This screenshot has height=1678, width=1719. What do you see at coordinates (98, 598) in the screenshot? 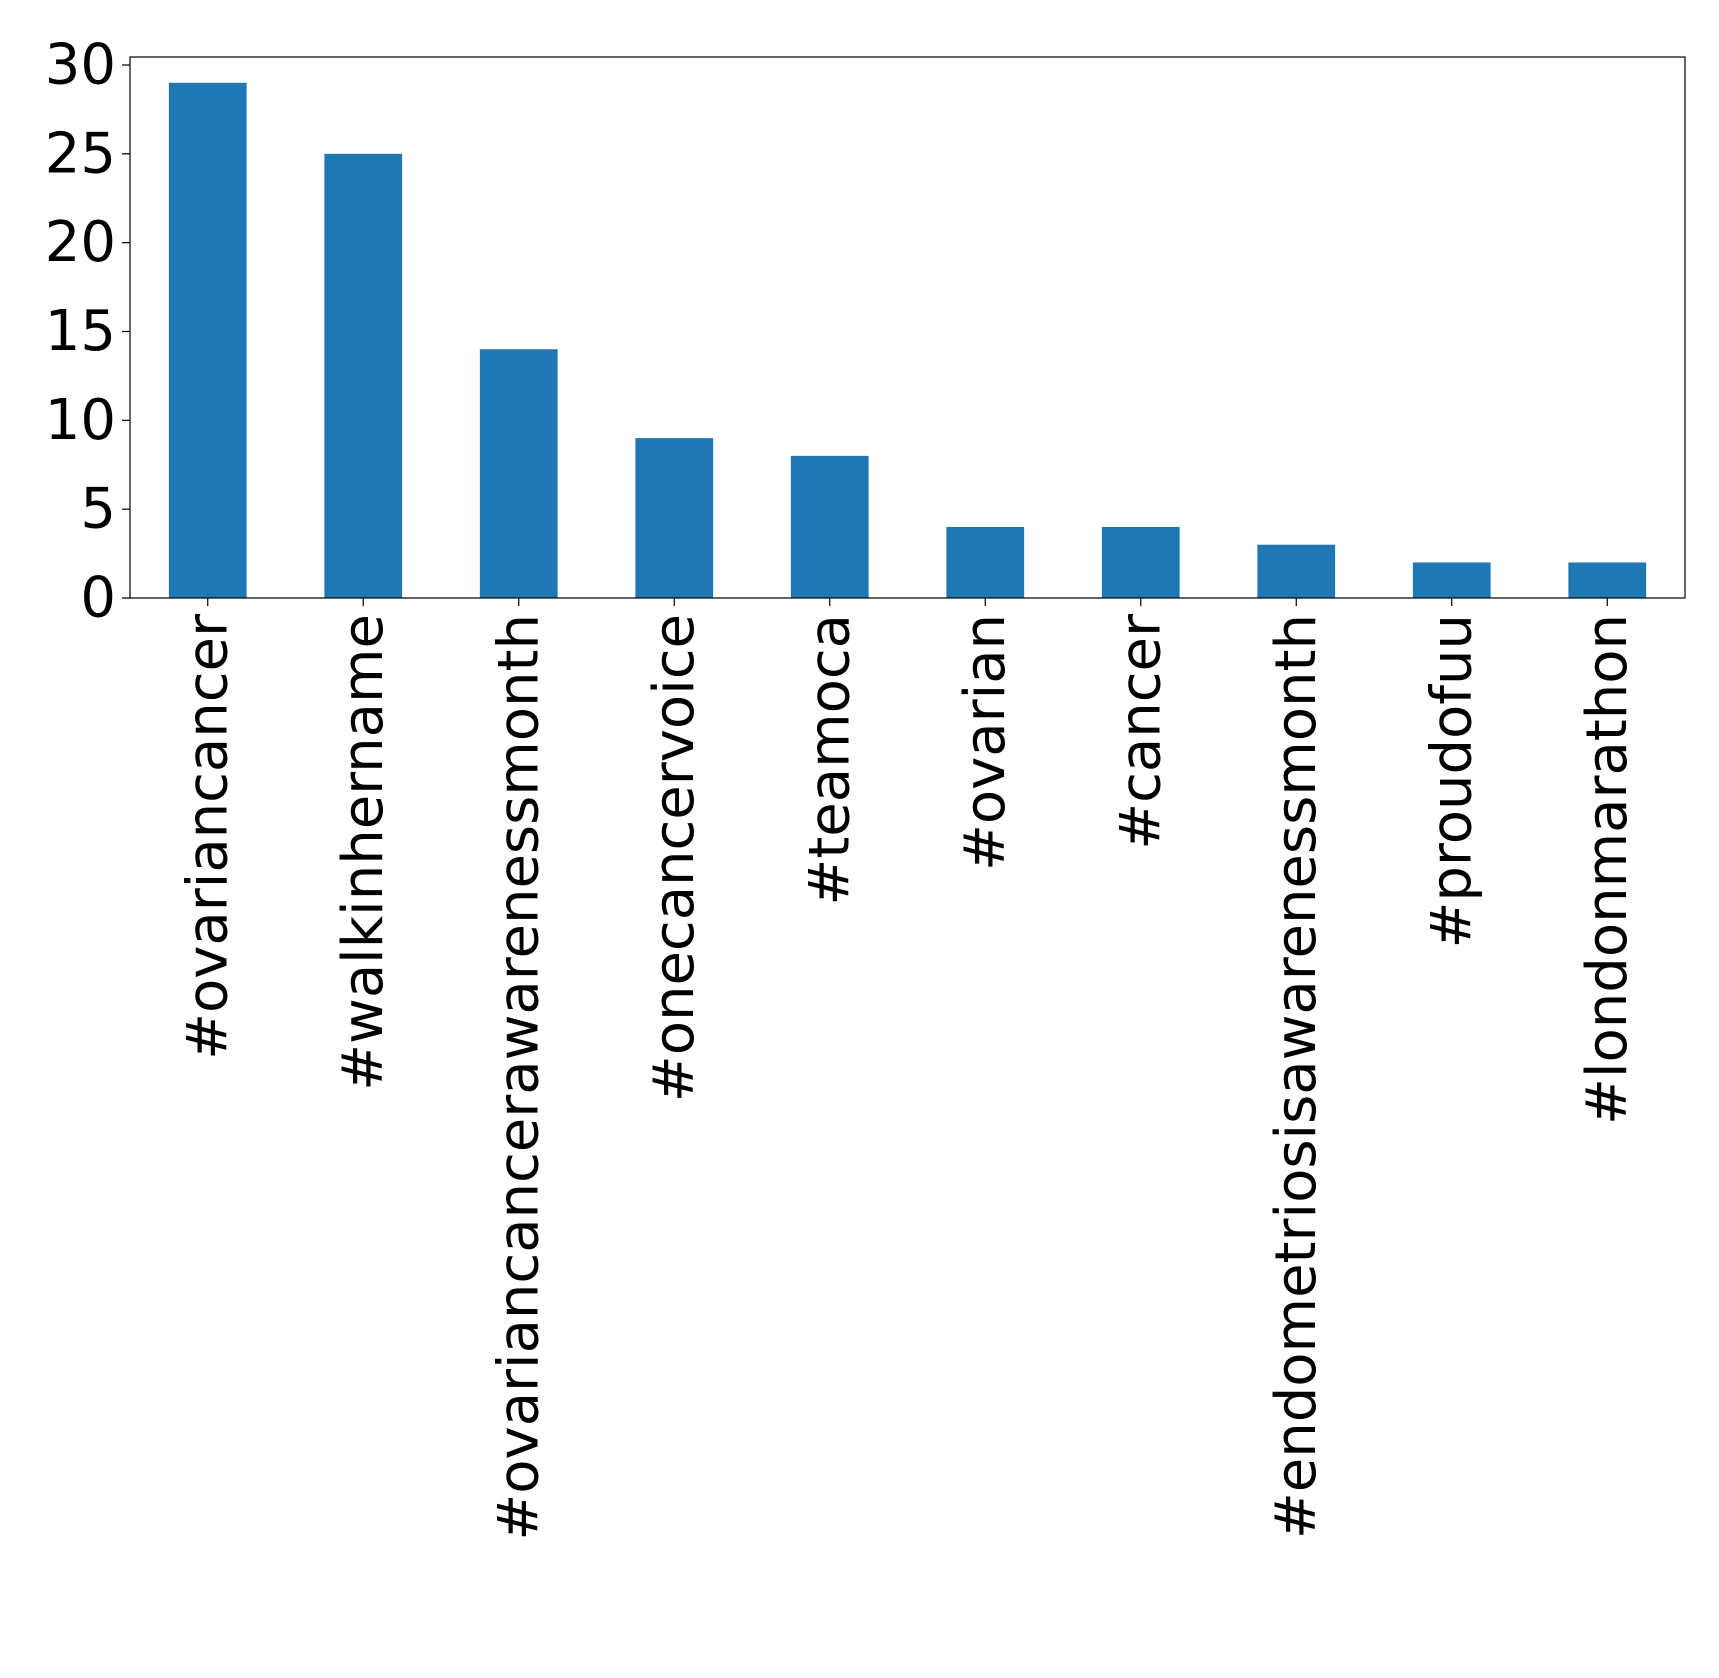
I see `y-tick-label-0: 0` at bounding box center [98, 598].